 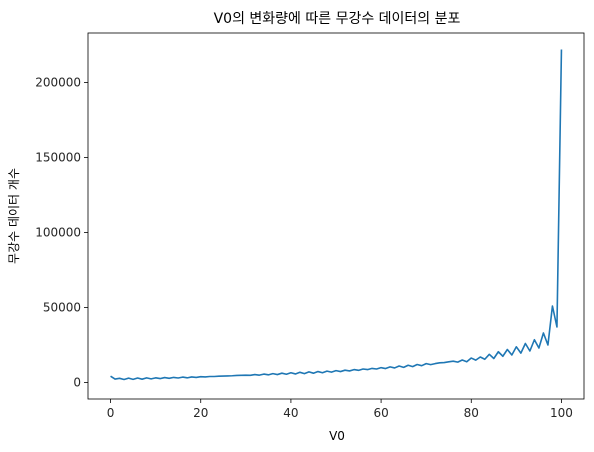 I want to click on y-tick-label: 200000, so click(x=58, y=83).